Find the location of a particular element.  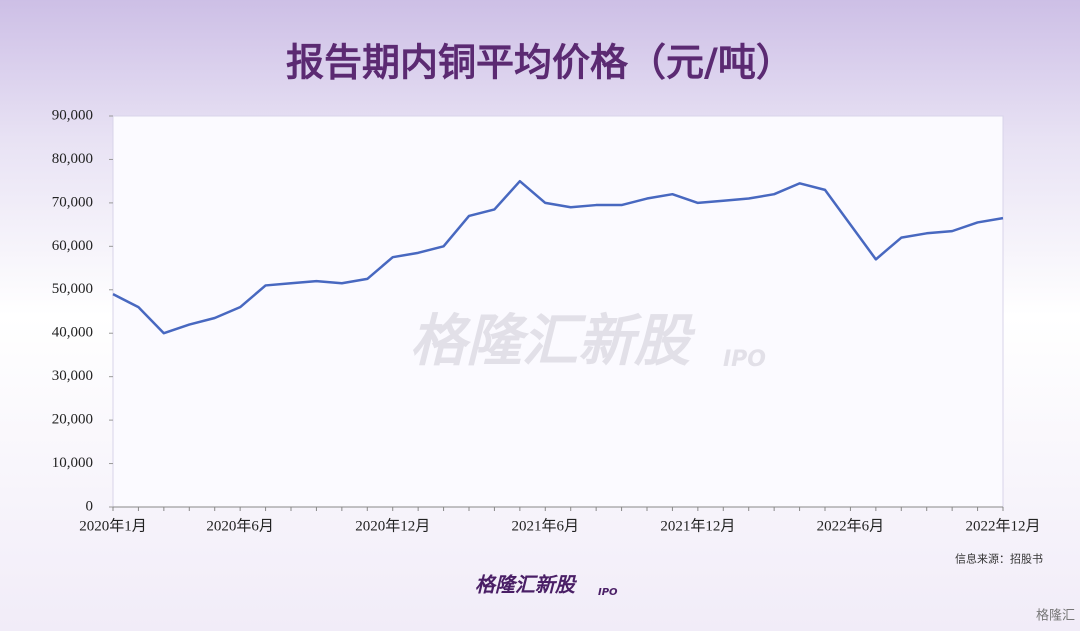

x-tick-label: 2021年12月 is located at coordinates (697, 525).